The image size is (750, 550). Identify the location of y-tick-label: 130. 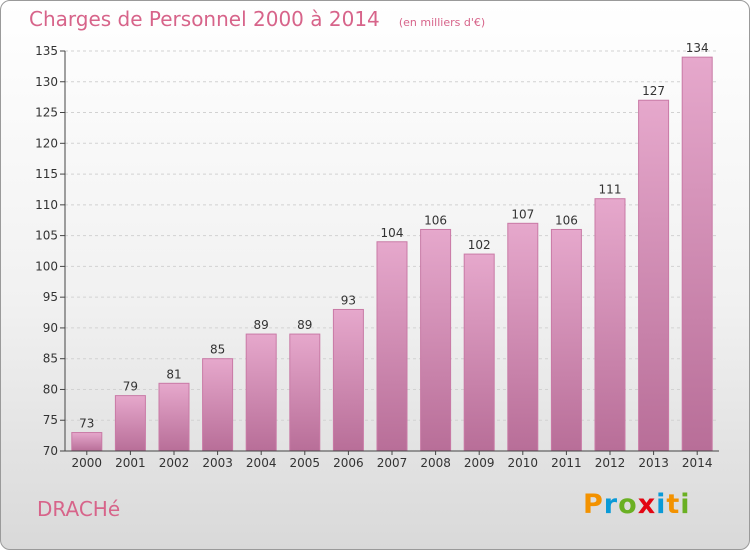
(46, 82).